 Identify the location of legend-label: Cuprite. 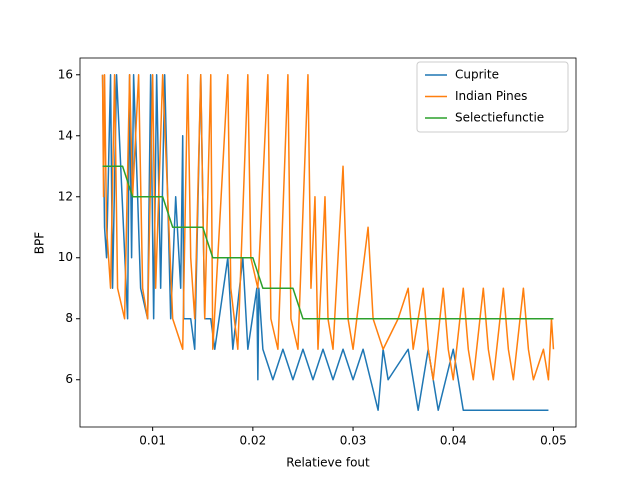
(477, 75).